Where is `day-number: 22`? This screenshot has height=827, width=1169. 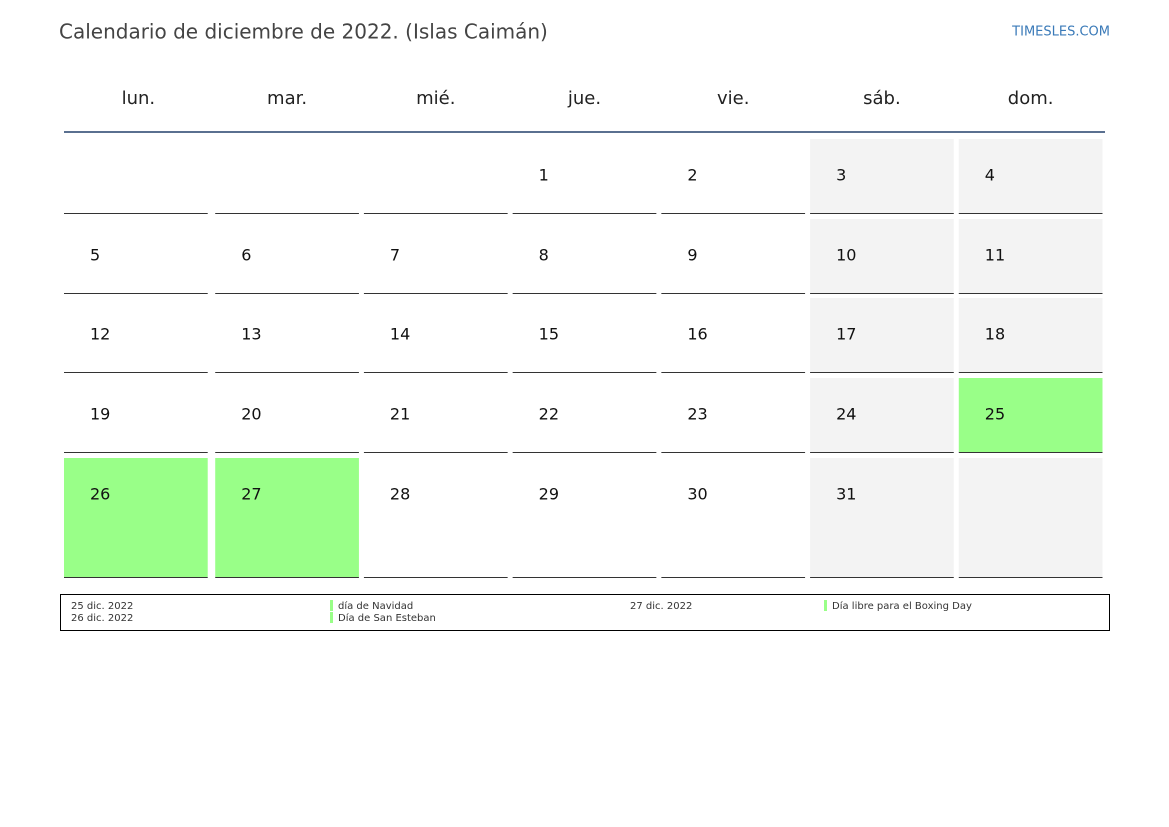 day-number: 22 is located at coordinates (549, 414).